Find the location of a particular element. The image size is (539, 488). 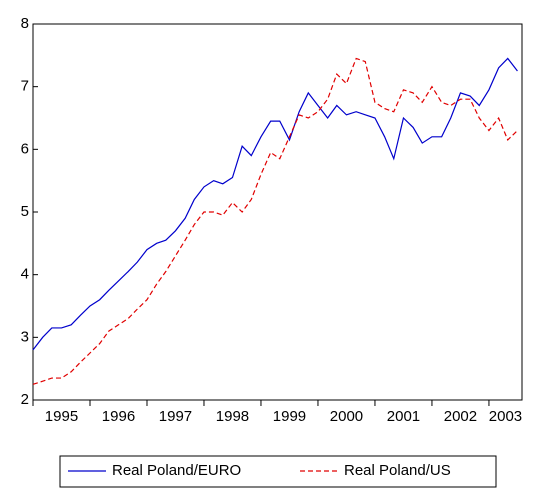

y-tick-label: 5 is located at coordinates (25, 211).